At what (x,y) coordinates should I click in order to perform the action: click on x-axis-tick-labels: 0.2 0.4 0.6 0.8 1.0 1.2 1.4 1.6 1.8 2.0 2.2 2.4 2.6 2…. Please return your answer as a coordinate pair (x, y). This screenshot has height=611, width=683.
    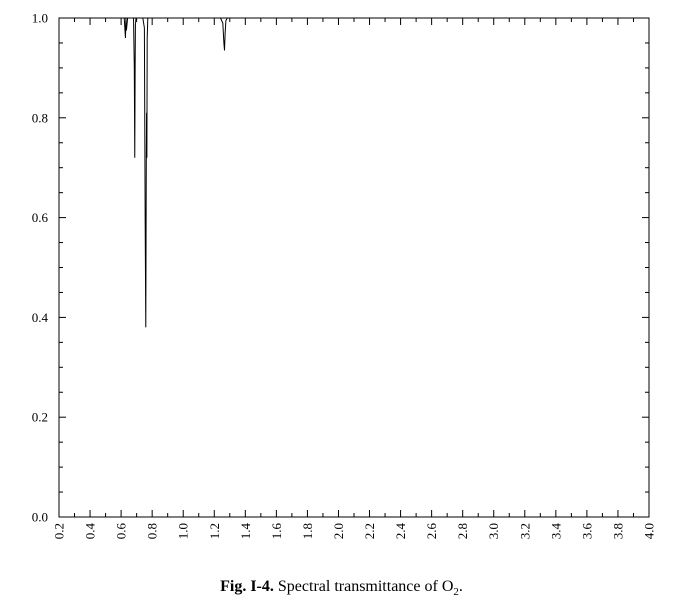
    Looking at the image, I should click on (354, 531).